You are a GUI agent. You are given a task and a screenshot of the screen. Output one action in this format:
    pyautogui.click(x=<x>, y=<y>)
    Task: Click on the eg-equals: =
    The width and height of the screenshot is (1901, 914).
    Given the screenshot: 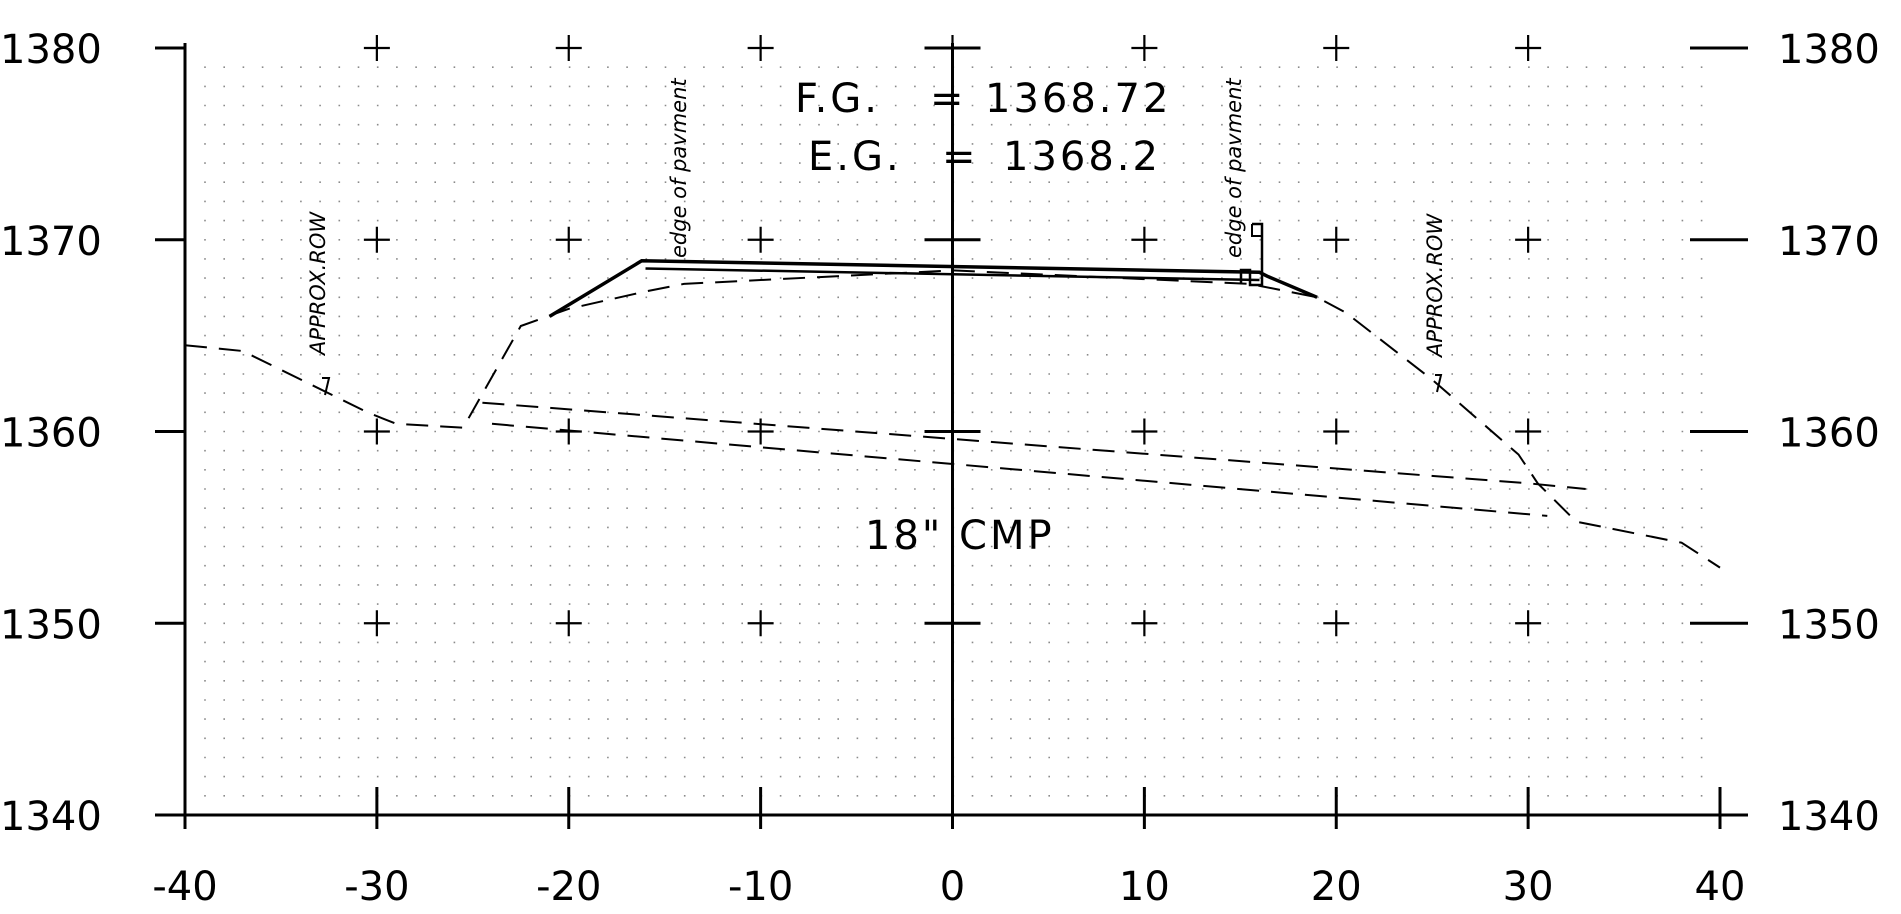 What is the action you would take?
    pyautogui.click(x=960, y=157)
    